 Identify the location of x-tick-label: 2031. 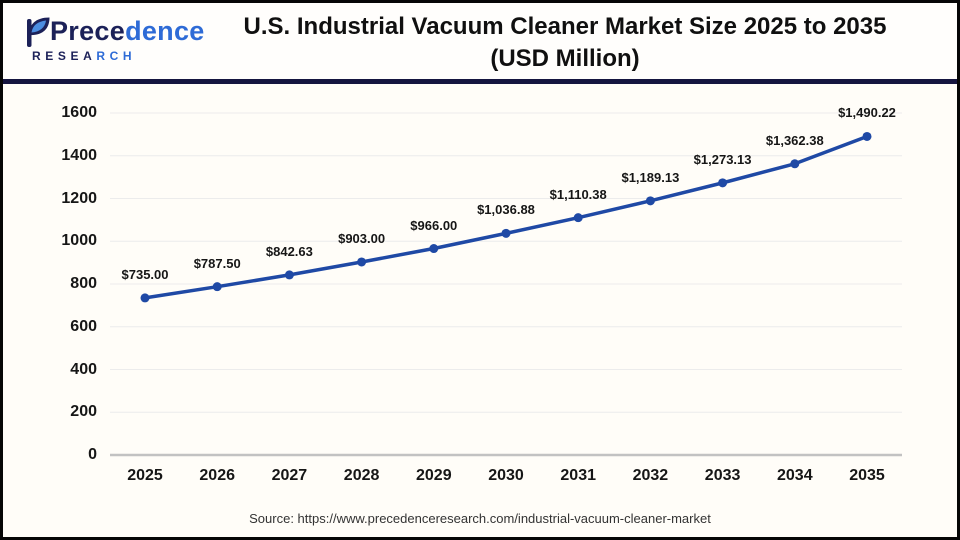
(578, 475).